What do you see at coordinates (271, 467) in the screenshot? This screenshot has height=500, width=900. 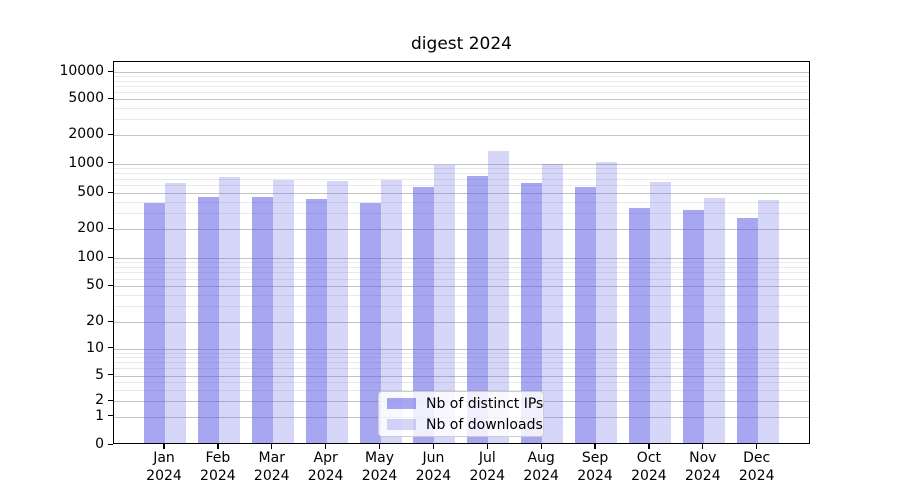 I see `x-tick-label-mar: Mar 2024` at bounding box center [271, 467].